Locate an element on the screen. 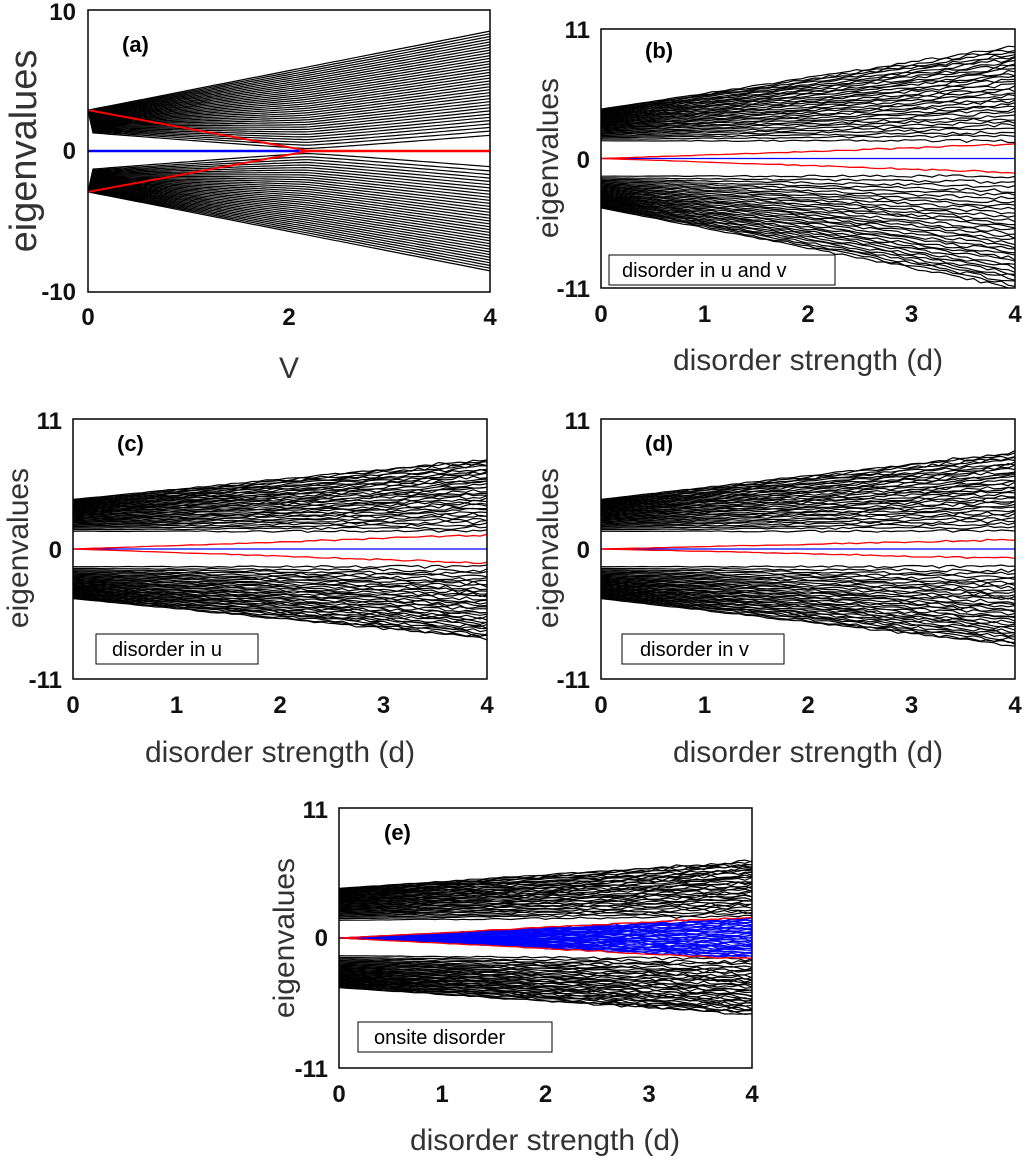 The width and height of the screenshot is (1025, 1160). panel-c-curves is located at coordinates (280, 550).